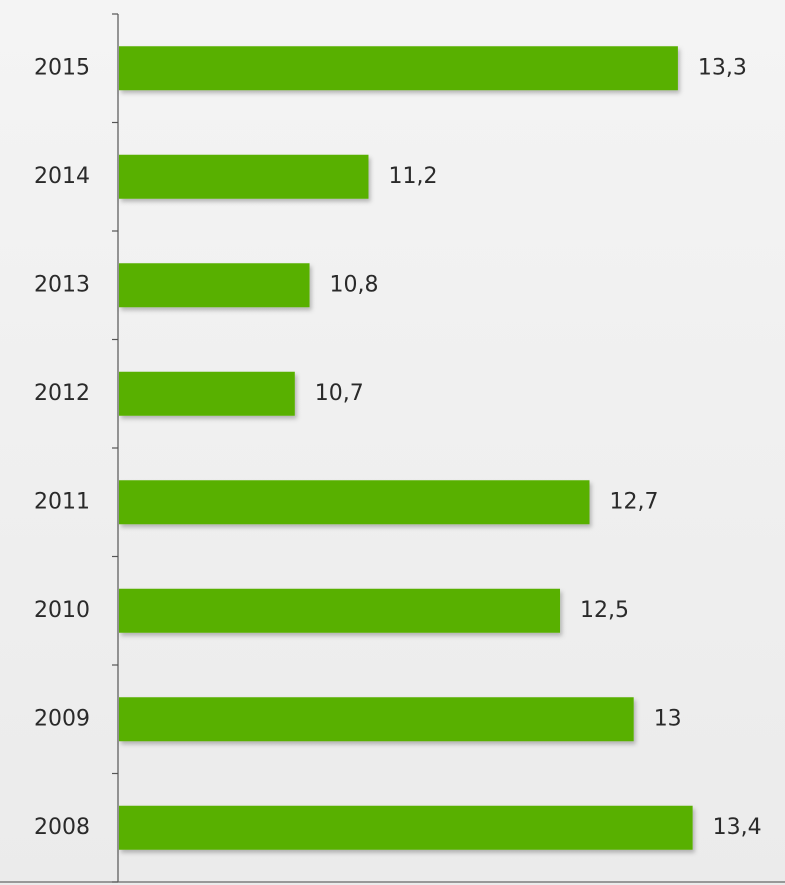 This screenshot has height=885, width=785. Describe the element at coordinates (62, 827) in the screenshot. I see `y-tick-label: 2008` at that location.